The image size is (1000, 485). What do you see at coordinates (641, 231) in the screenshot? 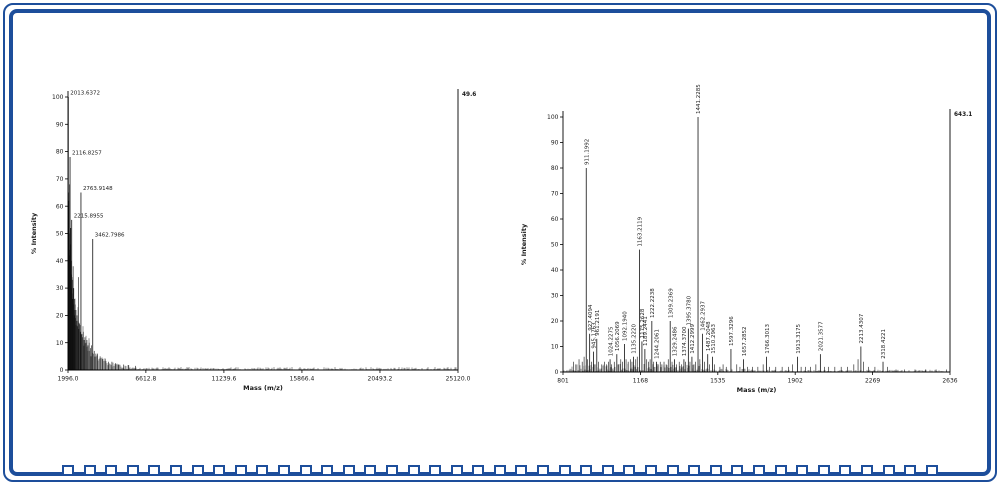
I see `svg-text: 1163.2119` at bounding box center [641, 231].